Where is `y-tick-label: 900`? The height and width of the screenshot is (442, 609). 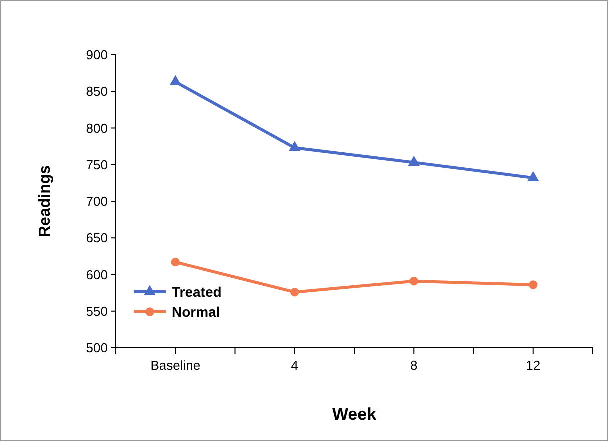 y-tick-label: 900 is located at coordinates (97, 55).